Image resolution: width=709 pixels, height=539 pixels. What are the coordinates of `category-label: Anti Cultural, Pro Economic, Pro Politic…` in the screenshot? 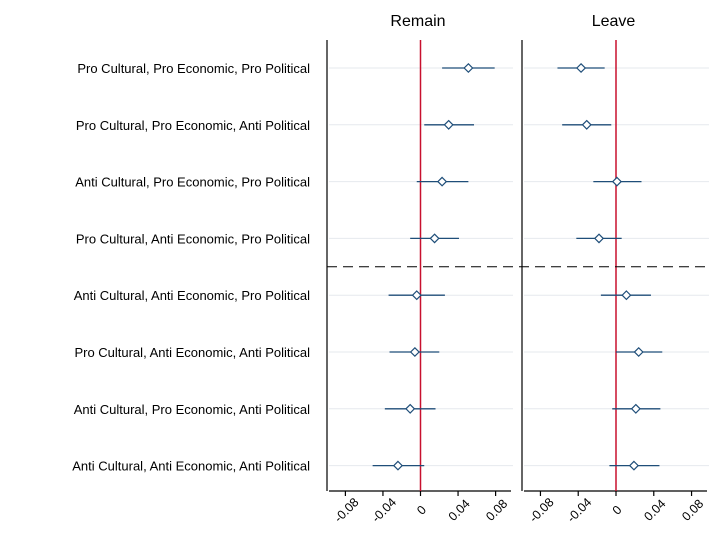 It's located at (192, 182).